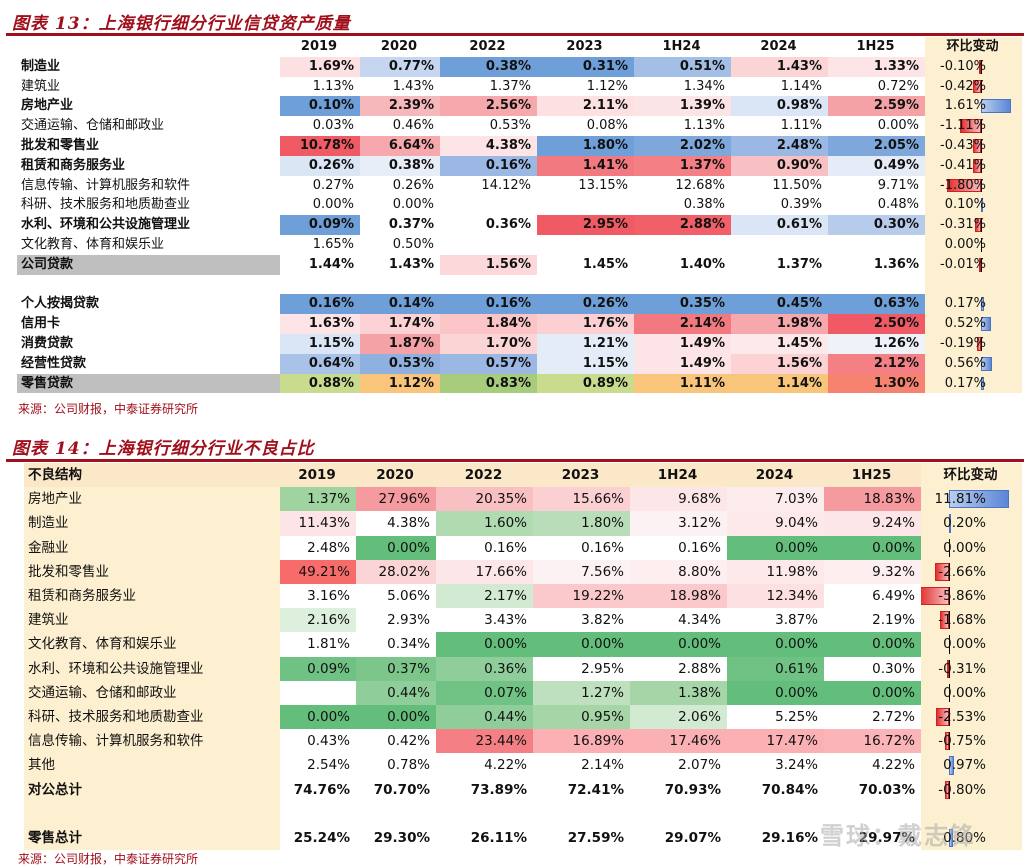 This screenshot has height=867, width=1030. Describe the element at coordinates (47, 343) in the screenshot. I see `row-label: 消费贷款` at that location.